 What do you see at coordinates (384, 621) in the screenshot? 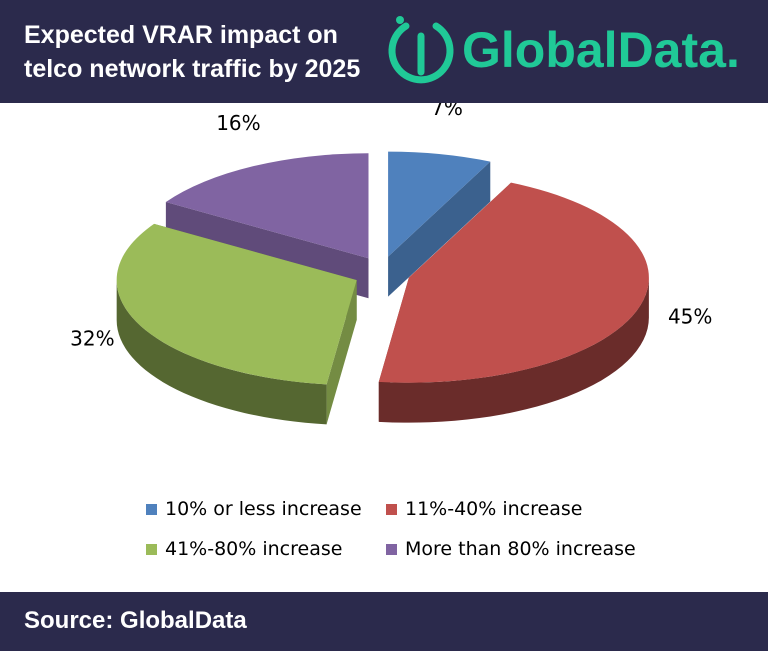
I see `footer-banner: Source: GlobalData` at bounding box center [384, 621].